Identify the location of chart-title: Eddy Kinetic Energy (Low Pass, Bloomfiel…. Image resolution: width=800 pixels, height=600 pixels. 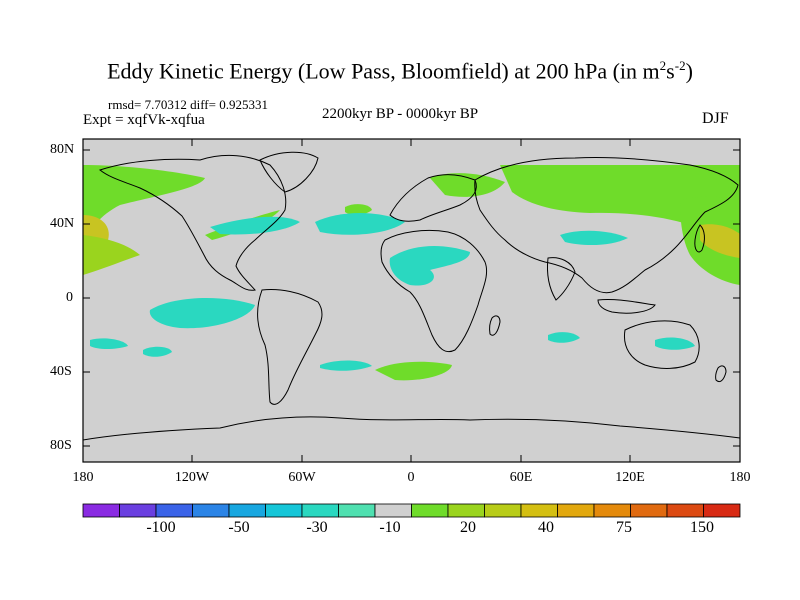
(400, 71).